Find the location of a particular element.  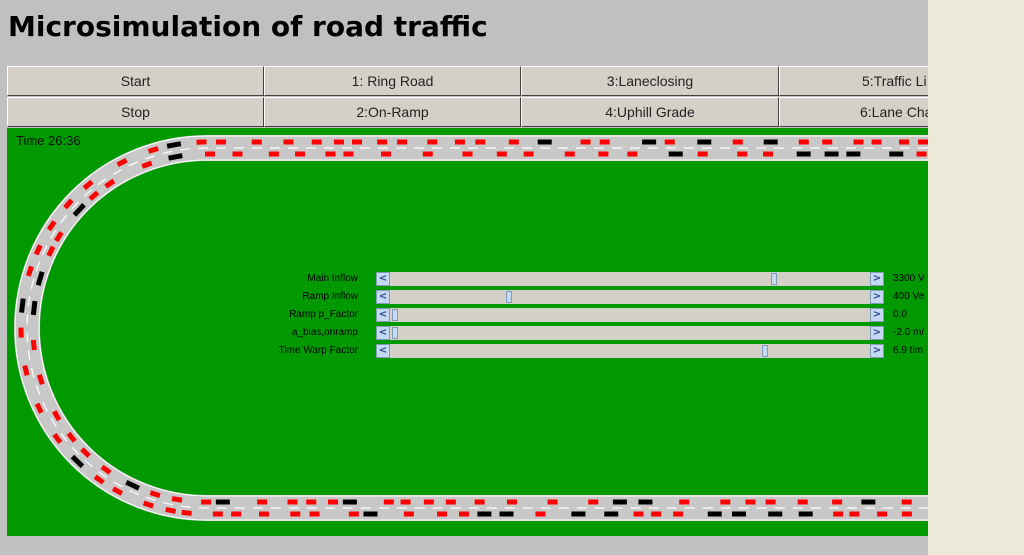

ring-road-button: 1: Ring Road is located at coordinates (392, 81).